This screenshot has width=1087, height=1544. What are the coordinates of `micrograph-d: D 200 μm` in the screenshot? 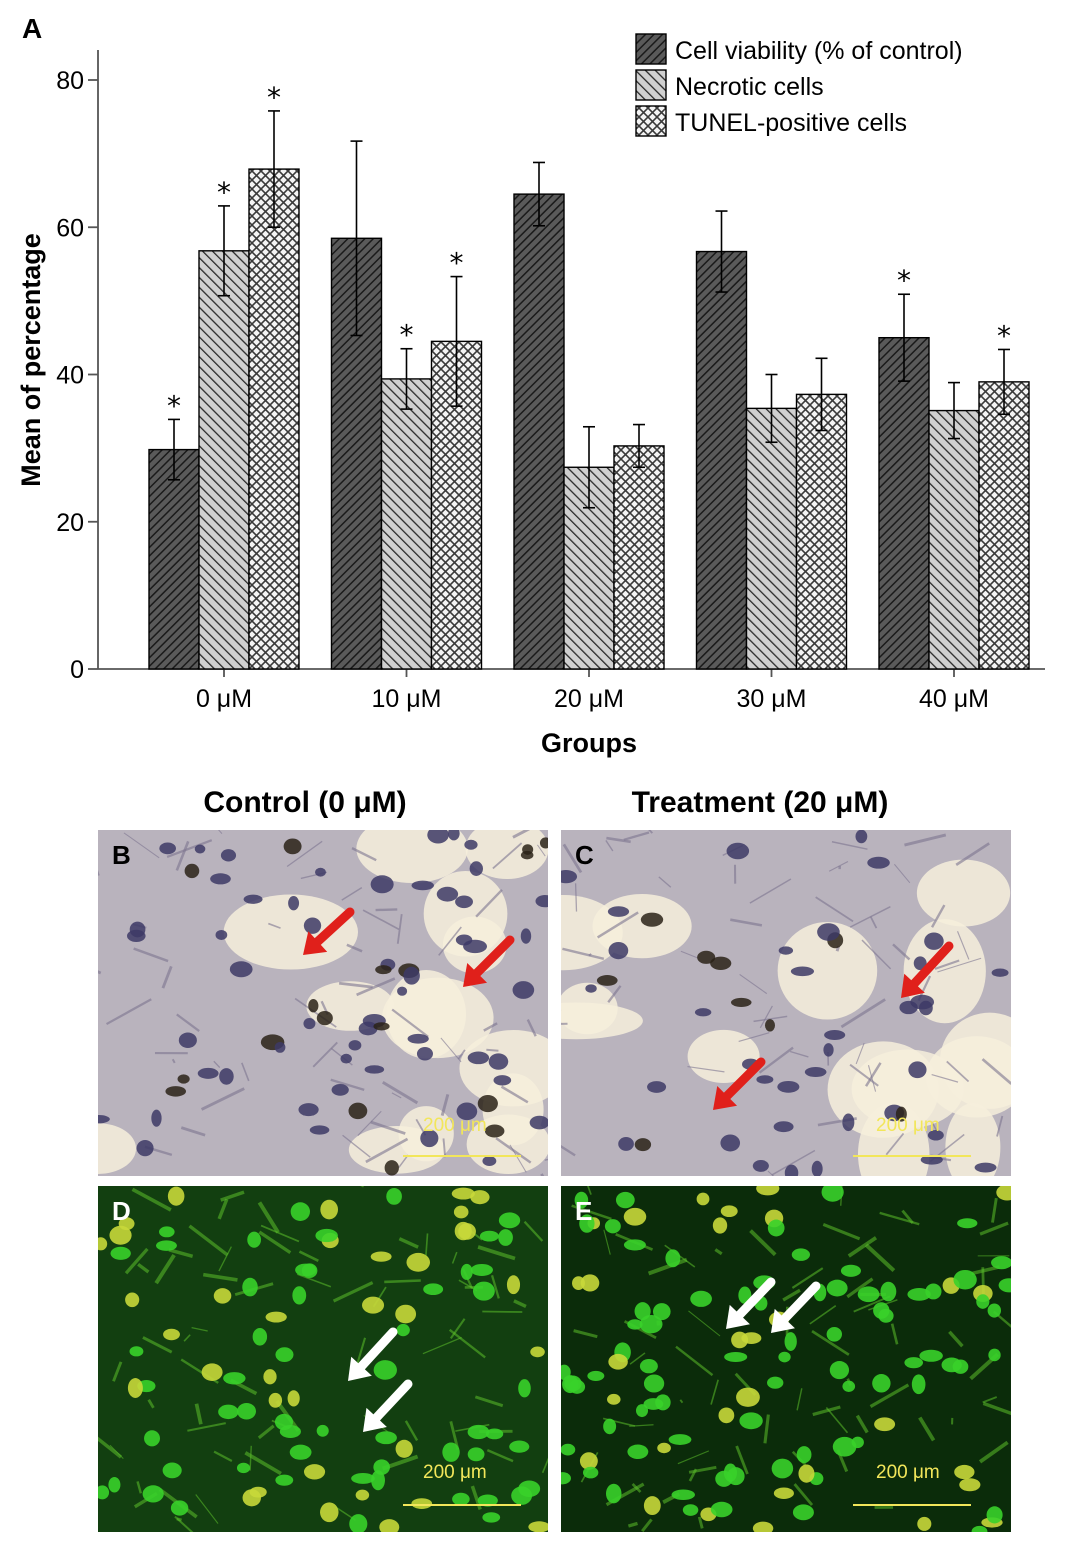 It's located at (323, 1359).